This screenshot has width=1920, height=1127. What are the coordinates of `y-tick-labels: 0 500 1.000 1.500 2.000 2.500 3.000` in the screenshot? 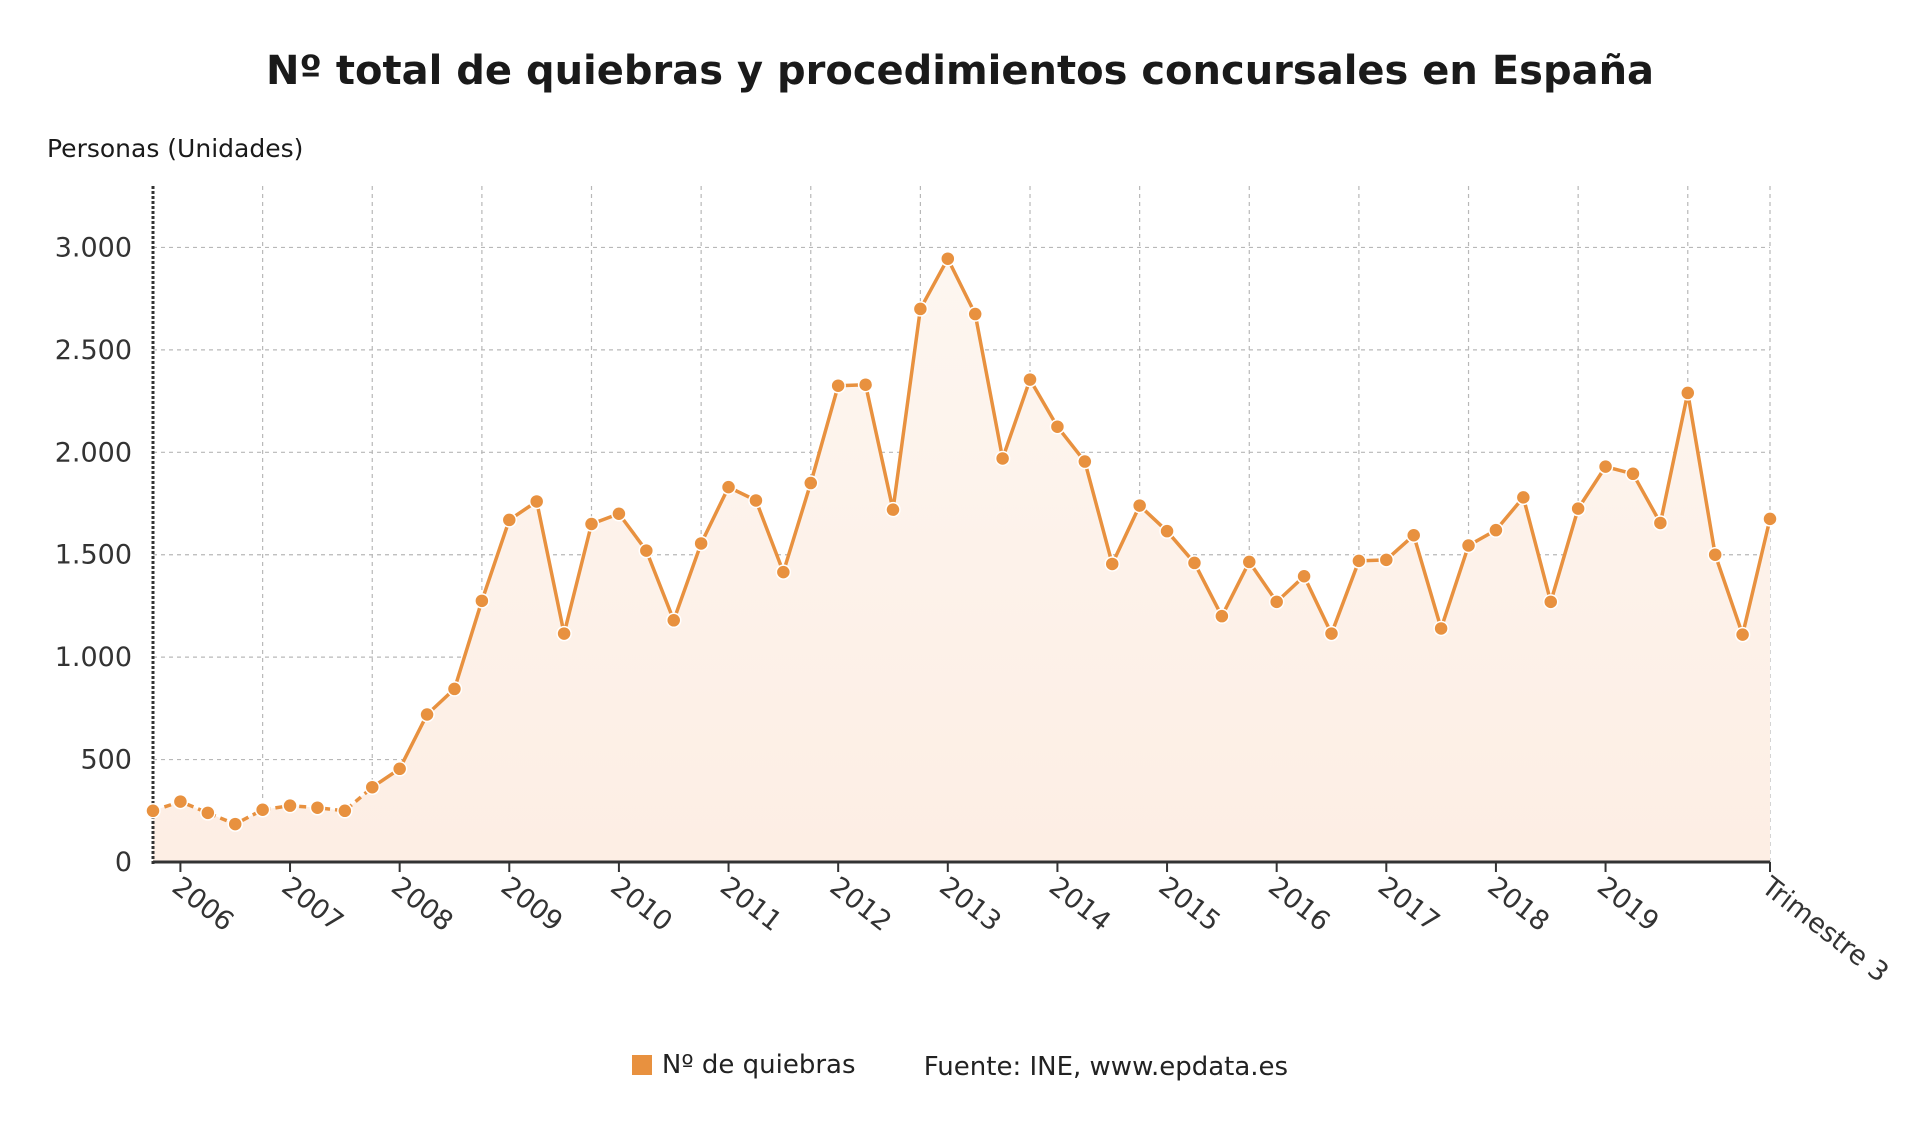 It's located at (93, 555).